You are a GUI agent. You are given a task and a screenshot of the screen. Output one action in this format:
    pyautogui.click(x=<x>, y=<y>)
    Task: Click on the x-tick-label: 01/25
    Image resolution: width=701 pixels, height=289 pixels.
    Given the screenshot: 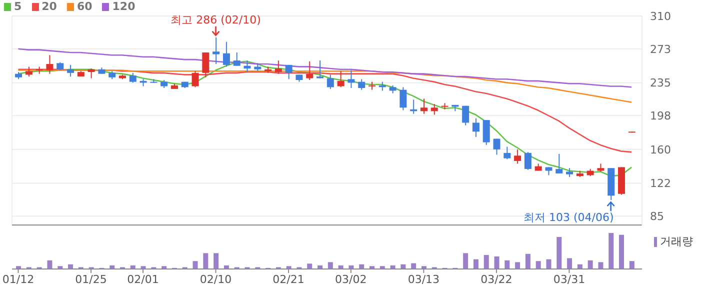 What is the action you would take?
    pyautogui.click(x=91, y=279)
    